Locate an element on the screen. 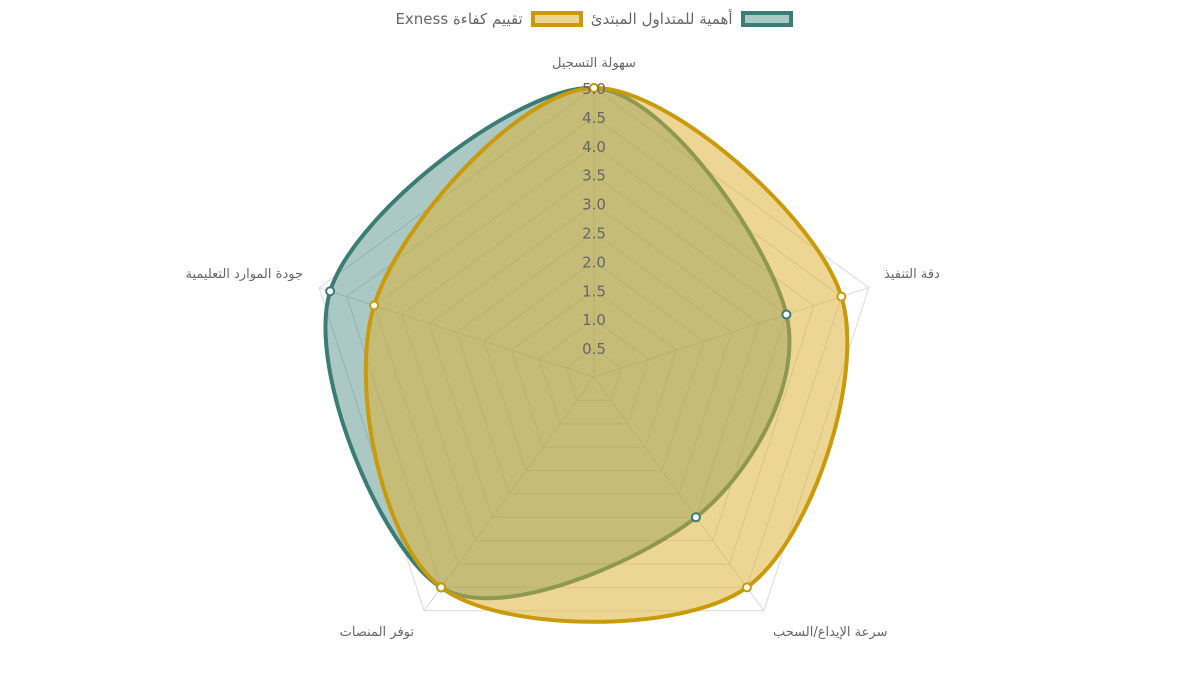 This screenshot has height=687, width=1188. tick-label: 5.0 is located at coordinates (594, 89).